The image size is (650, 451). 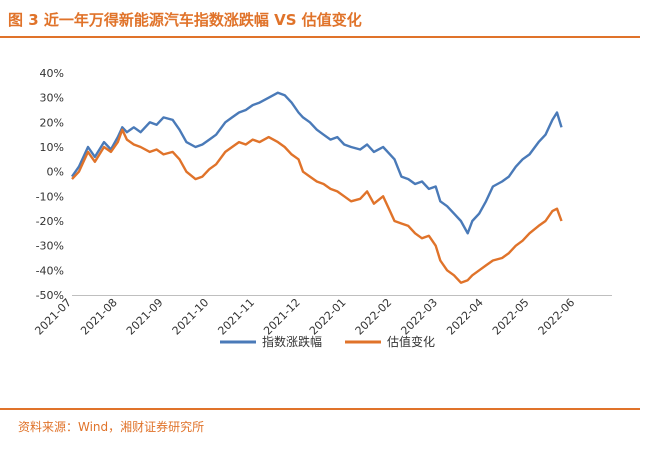 I want to click on y-tick-label: 30%, so click(x=52, y=98).